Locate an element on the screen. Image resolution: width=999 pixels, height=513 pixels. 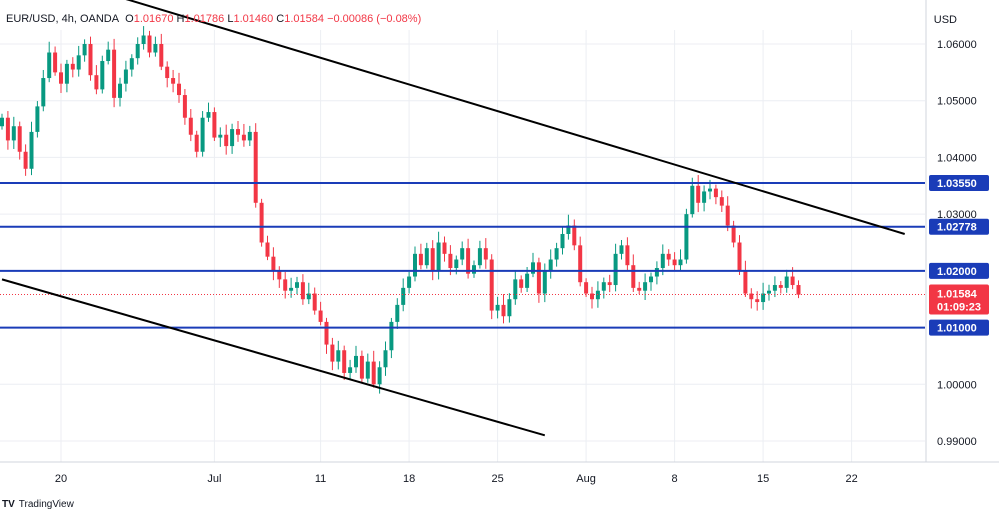
time-tick-label: 18 is located at coordinates (409, 479).